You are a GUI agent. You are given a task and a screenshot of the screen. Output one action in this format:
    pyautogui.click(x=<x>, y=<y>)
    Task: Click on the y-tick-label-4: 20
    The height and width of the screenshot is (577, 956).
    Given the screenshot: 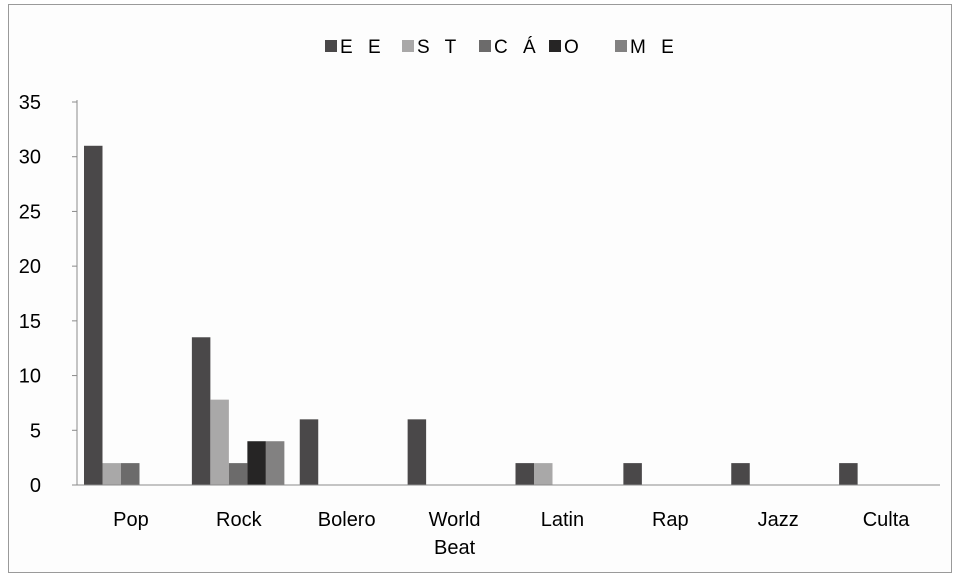 What is the action you would take?
    pyautogui.click(x=30, y=267)
    